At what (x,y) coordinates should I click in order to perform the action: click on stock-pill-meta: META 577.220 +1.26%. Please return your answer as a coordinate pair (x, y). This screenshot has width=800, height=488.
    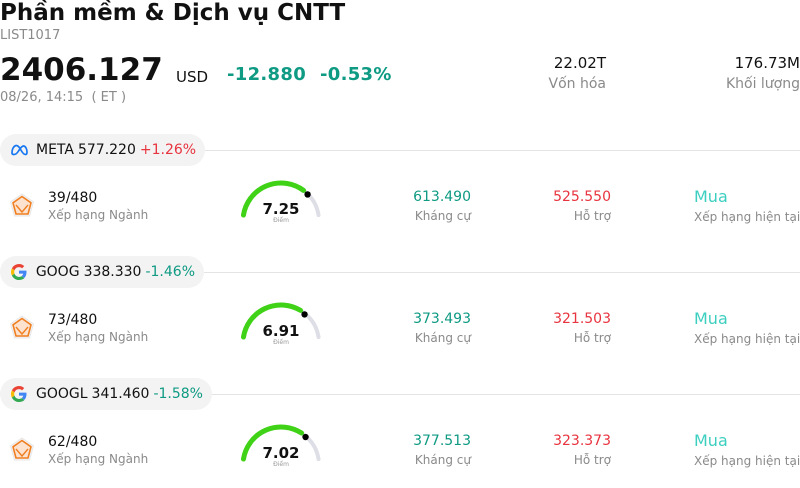
    Looking at the image, I should click on (102, 150).